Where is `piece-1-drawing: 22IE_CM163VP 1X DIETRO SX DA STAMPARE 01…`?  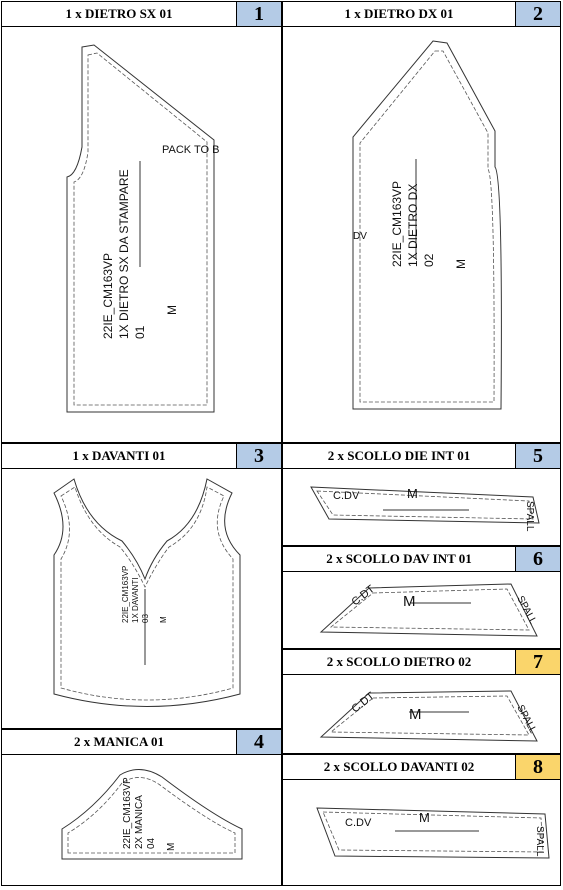 piece-1-drawing: 22IE_CM163VP 1X DIETRO SX DA STAMPARE 01… is located at coordinates (142, 228).